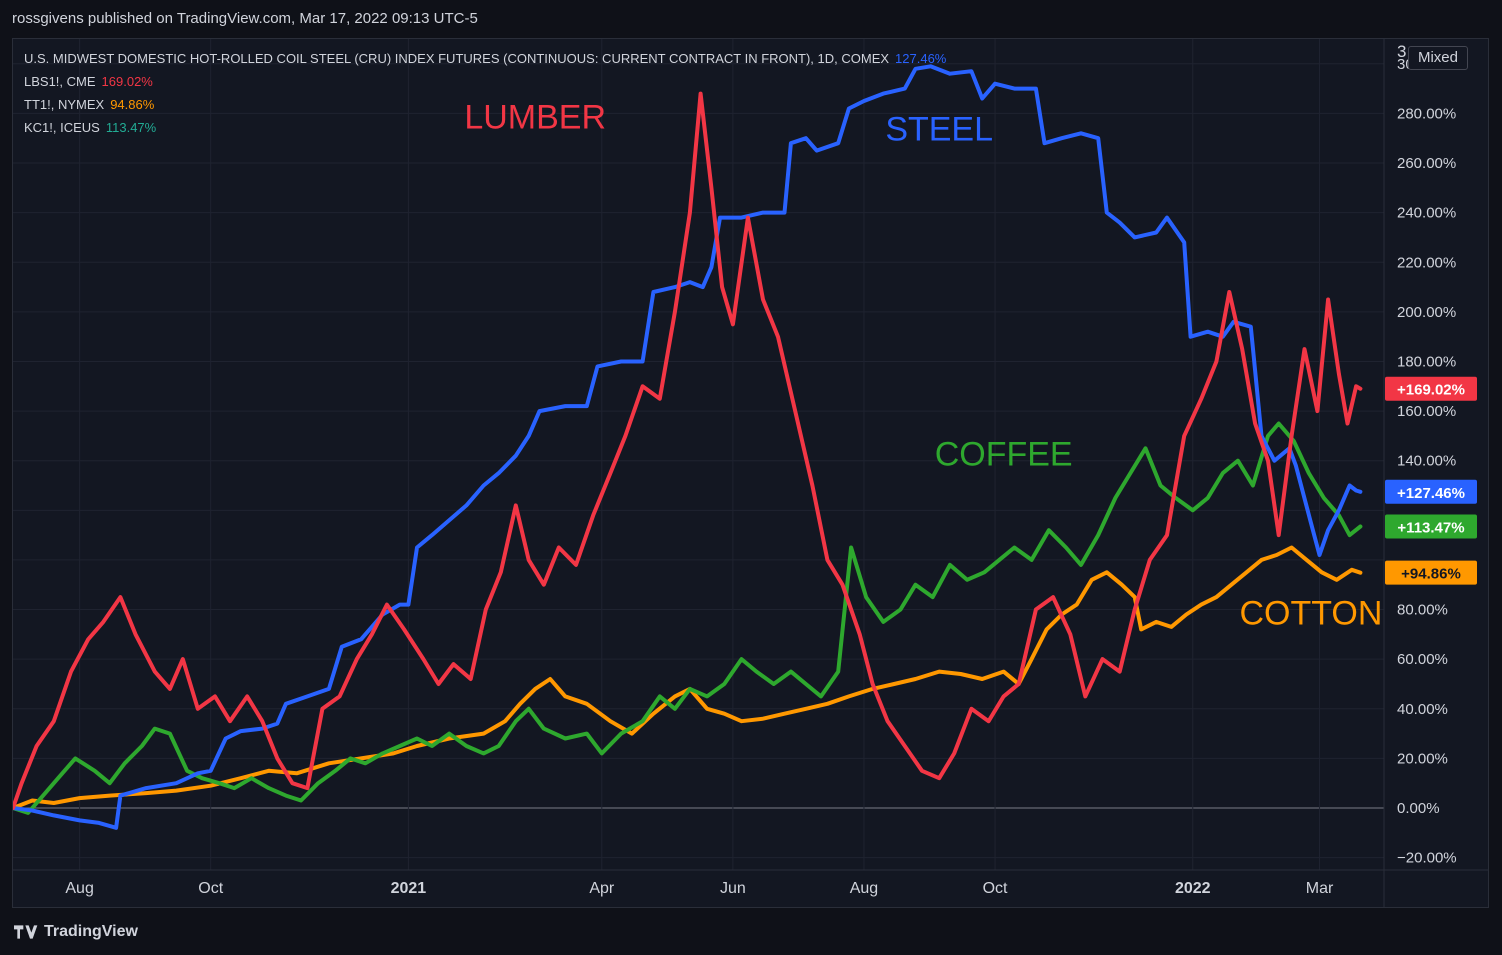 The height and width of the screenshot is (955, 1502). I want to click on y-tick-label: 60.00%, so click(1422, 659).